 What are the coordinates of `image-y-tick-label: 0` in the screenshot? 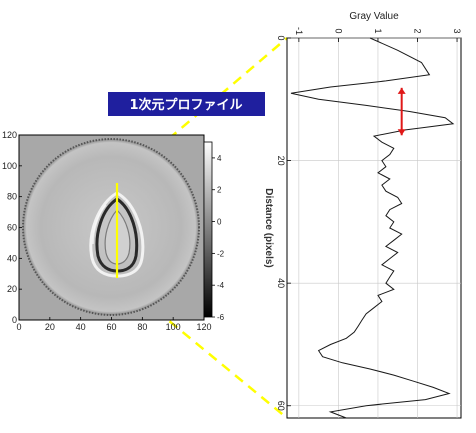 It's located at (14, 320).